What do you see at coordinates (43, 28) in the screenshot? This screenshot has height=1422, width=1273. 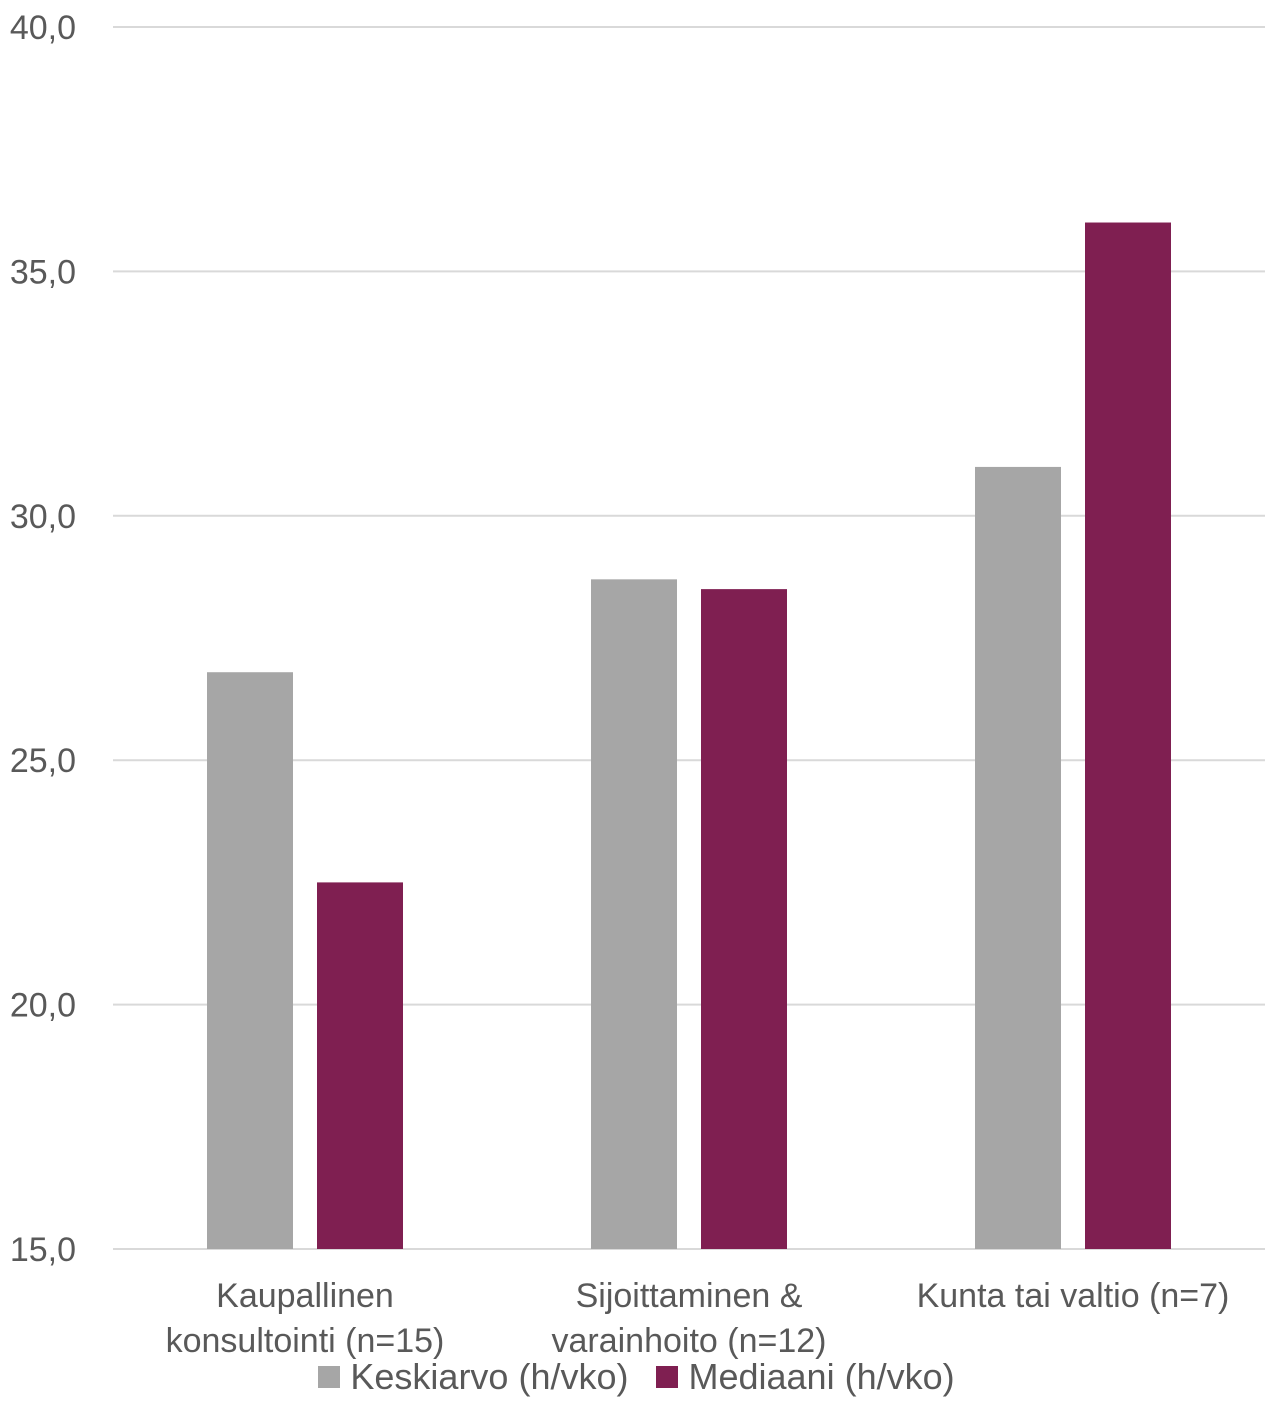 I see `y-tick-label: 40,0` at bounding box center [43, 28].